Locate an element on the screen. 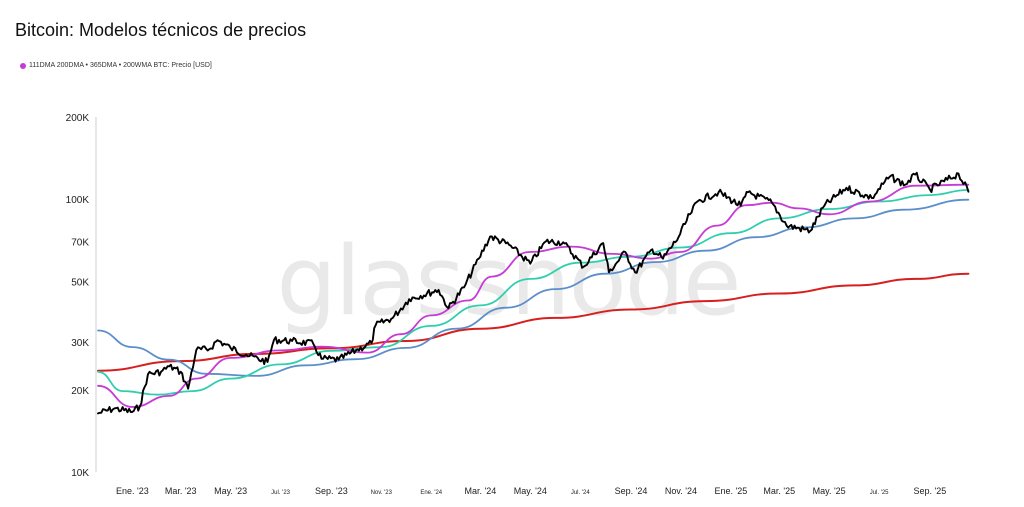  x-tick-label: Jul. '24 is located at coordinates (580, 493).